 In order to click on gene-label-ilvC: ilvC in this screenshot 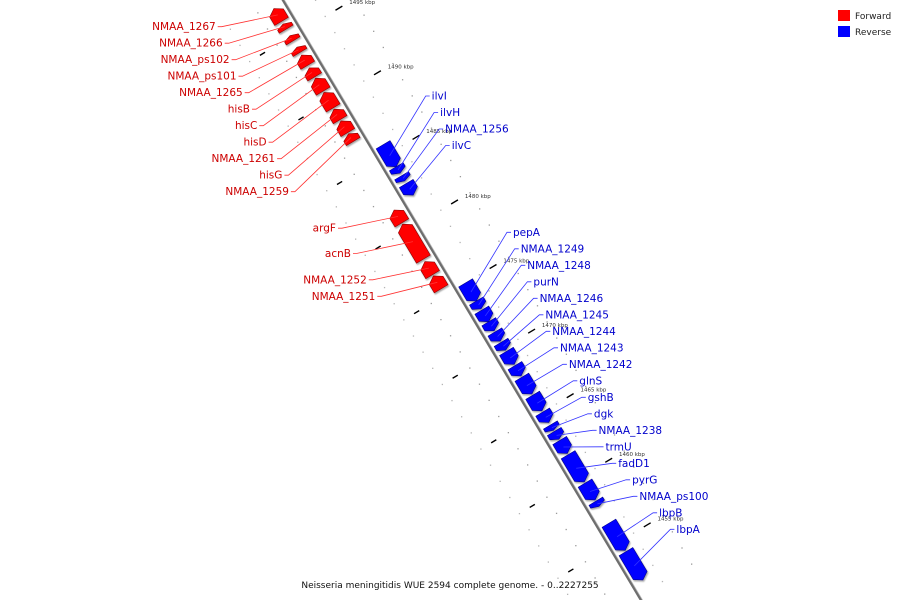, I will do `click(461, 146)`.